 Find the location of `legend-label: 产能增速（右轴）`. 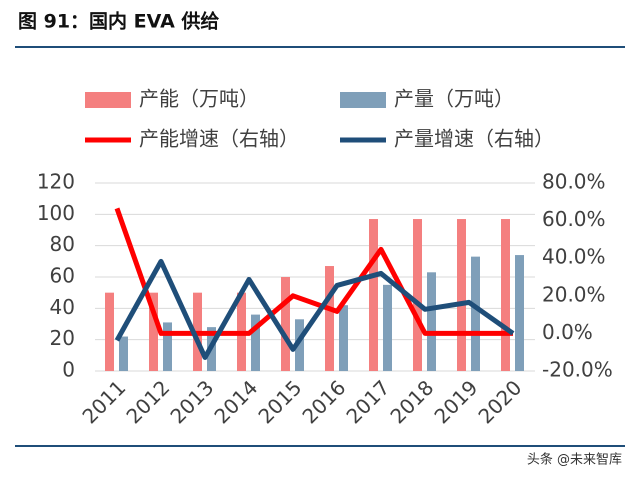

legend-label: 产能增速（右轴） is located at coordinates (219, 139).